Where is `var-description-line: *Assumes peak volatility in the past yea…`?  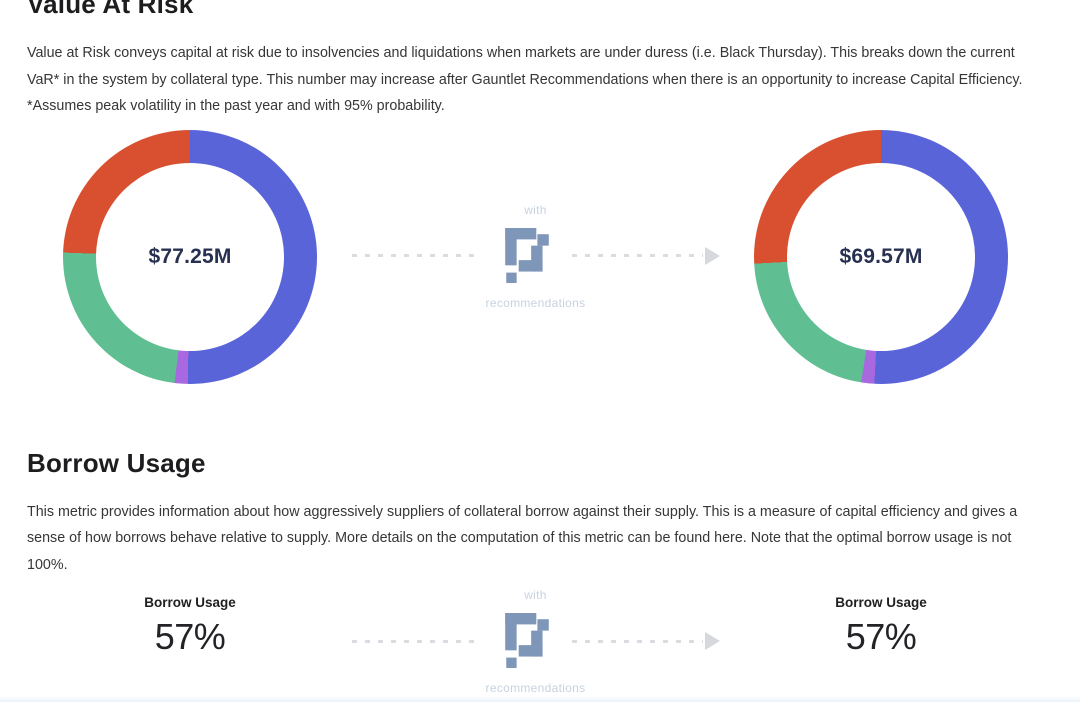
var-description-line: *Assumes peak volatility in the past yea… is located at coordinates (236, 106).